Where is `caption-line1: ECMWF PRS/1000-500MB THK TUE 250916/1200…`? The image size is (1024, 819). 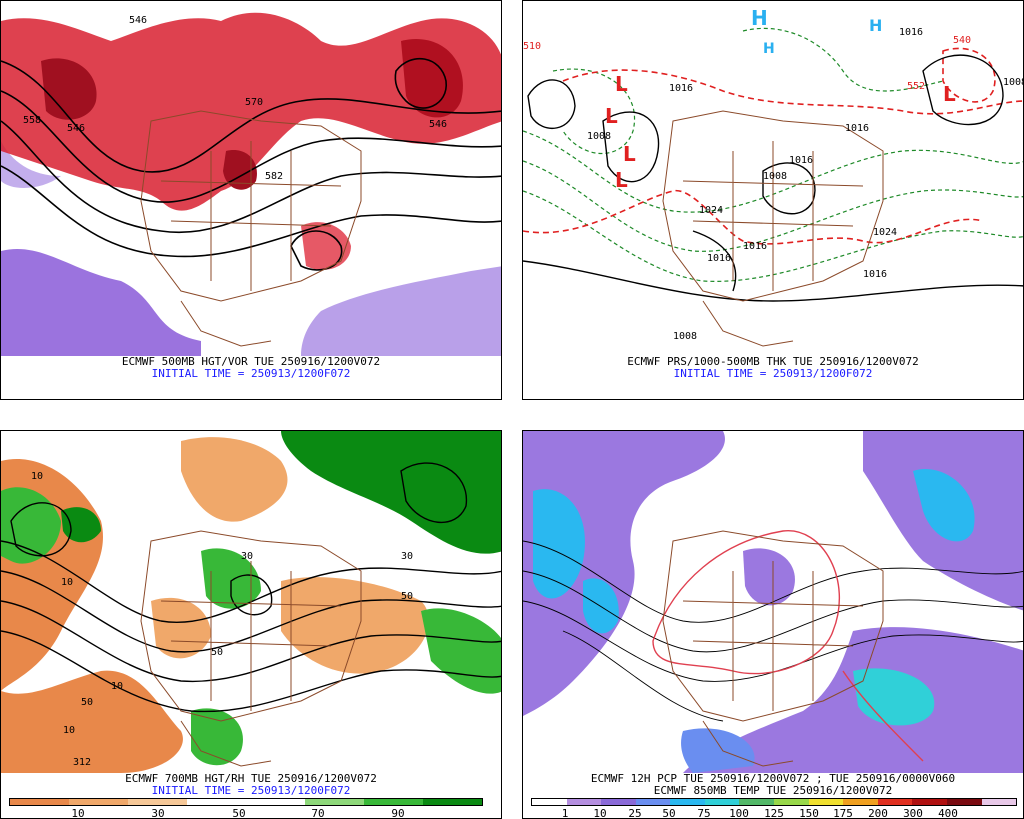 caption-line1: ECMWF PRS/1000-500MB THK TUE 250916/1200… is located at coordinates (773, 361).